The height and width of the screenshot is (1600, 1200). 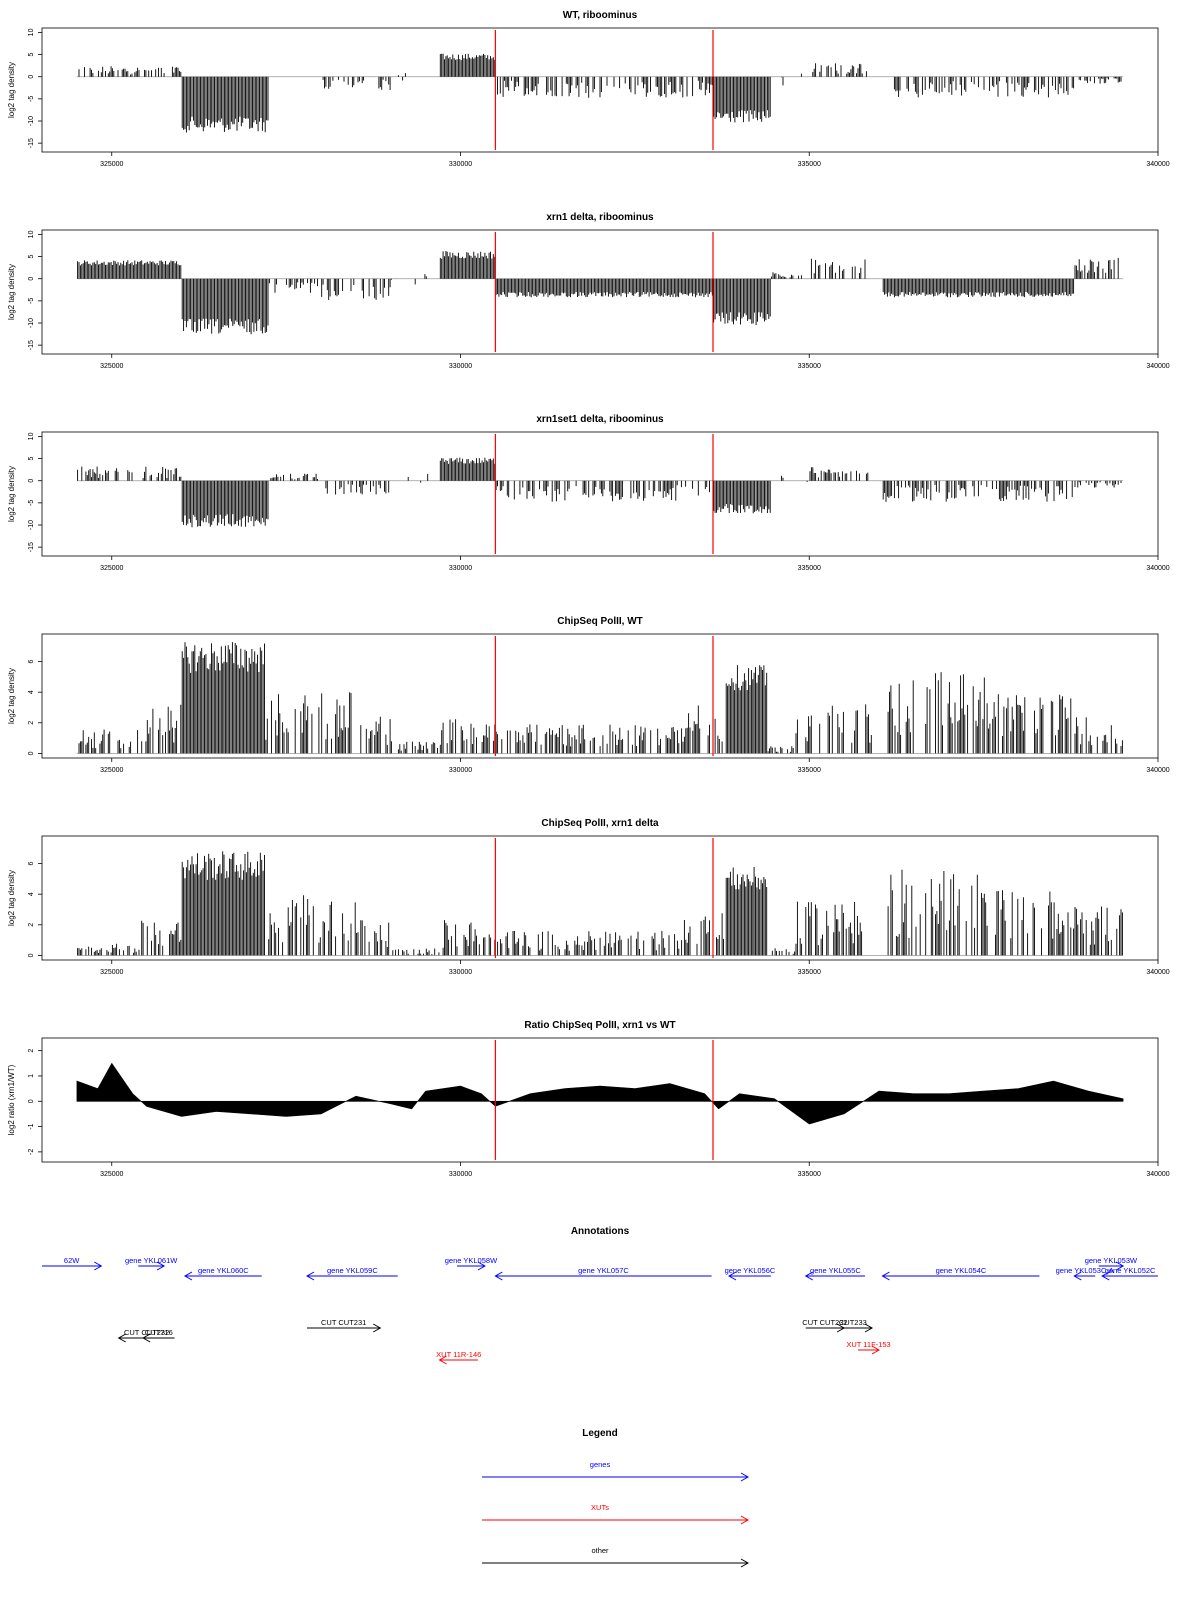 What do you see at coordinates (159, 1332) in the screenshot?
I see `feature-label: CUT716` at bounding box center [159, 1332].